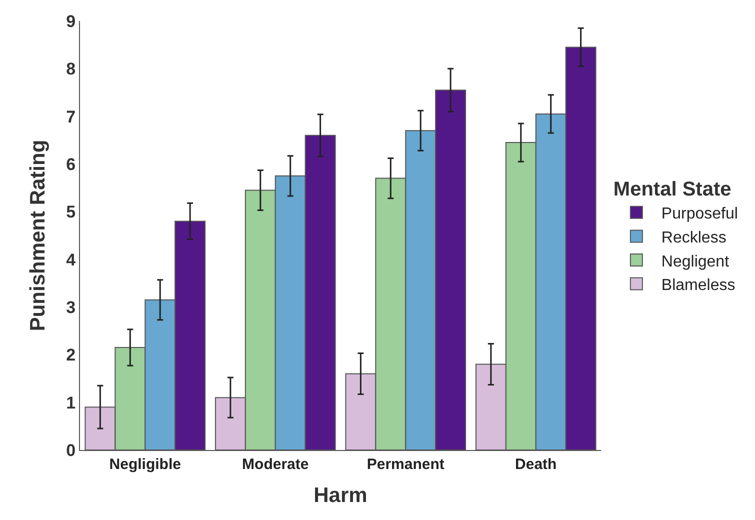  What do you see at coordinates (71, 355) in the screenshot?
I see `y-tick-label: 2` at bounding box center [71, 355].